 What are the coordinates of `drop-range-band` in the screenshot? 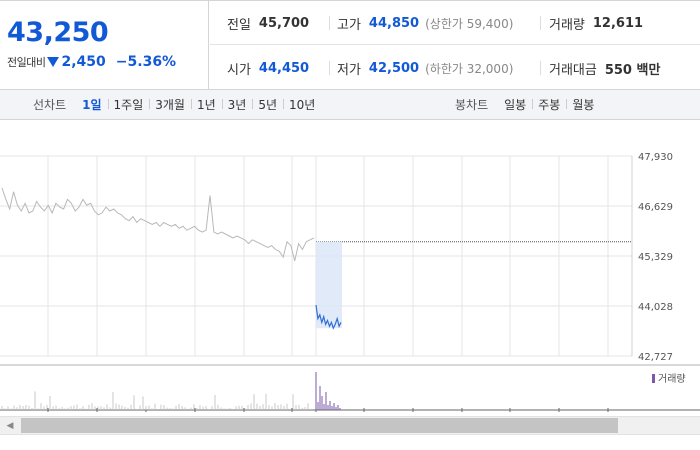 It's located at (329, 285).